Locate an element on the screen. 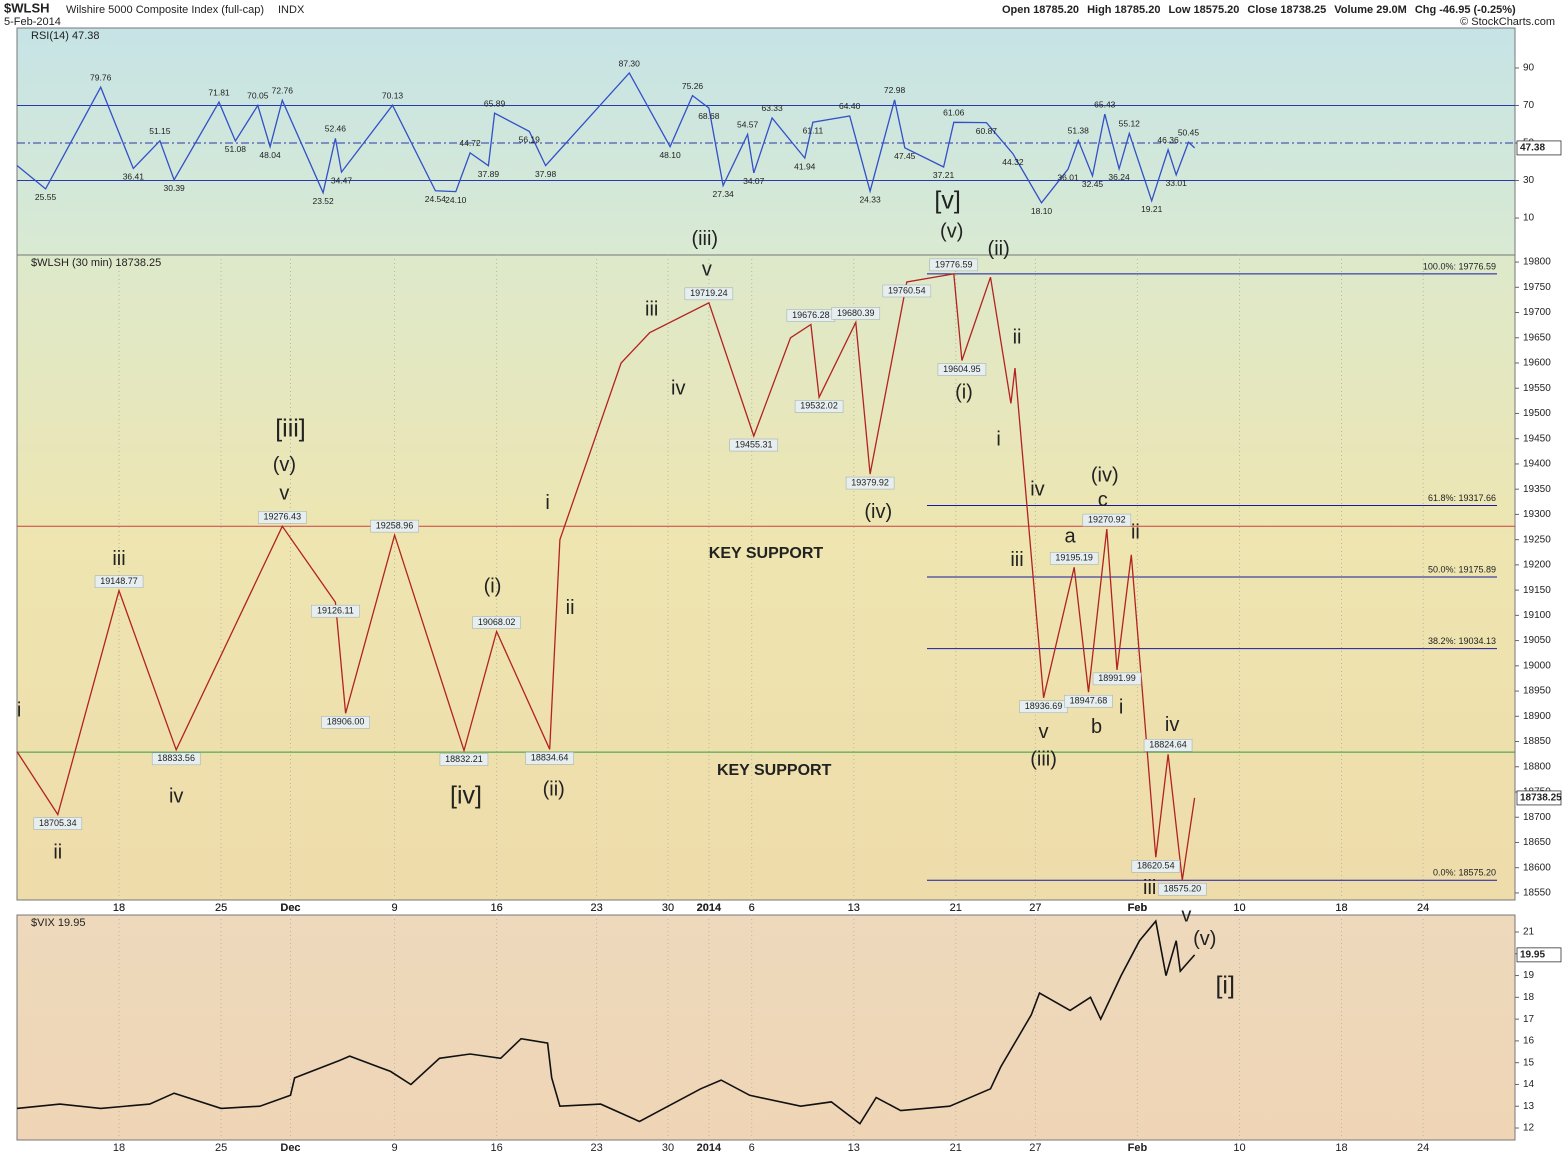 This screenshot has height=1157, width=1565. value-label: 48.04 is located at coordinates (270, 155).